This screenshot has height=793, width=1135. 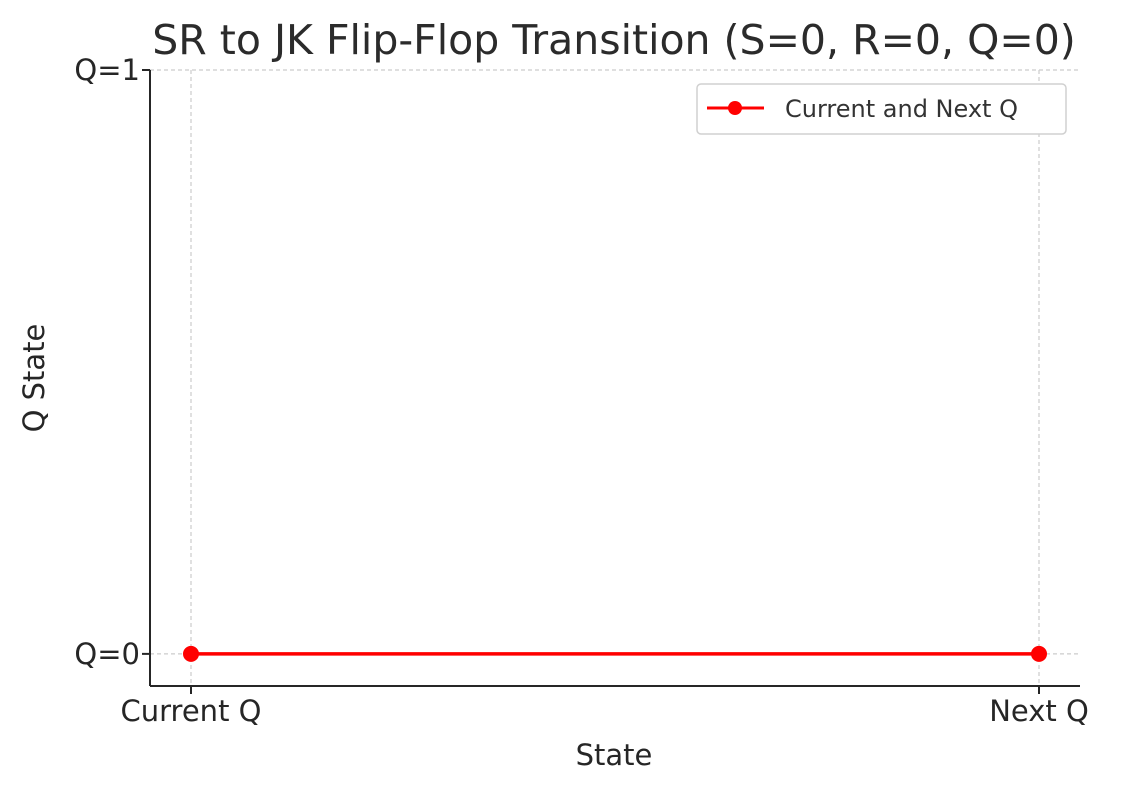 What do you see at coordinates (614, 755) in the screenshot?
I see `x-axis-label: State` at bounding box center [614, 755].